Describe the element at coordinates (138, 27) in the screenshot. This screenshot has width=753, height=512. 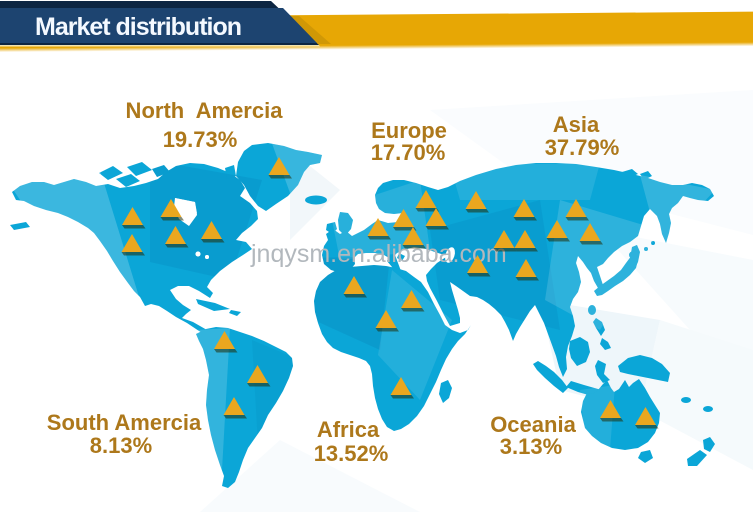
I see `svg-text: Market distribution` at that location.